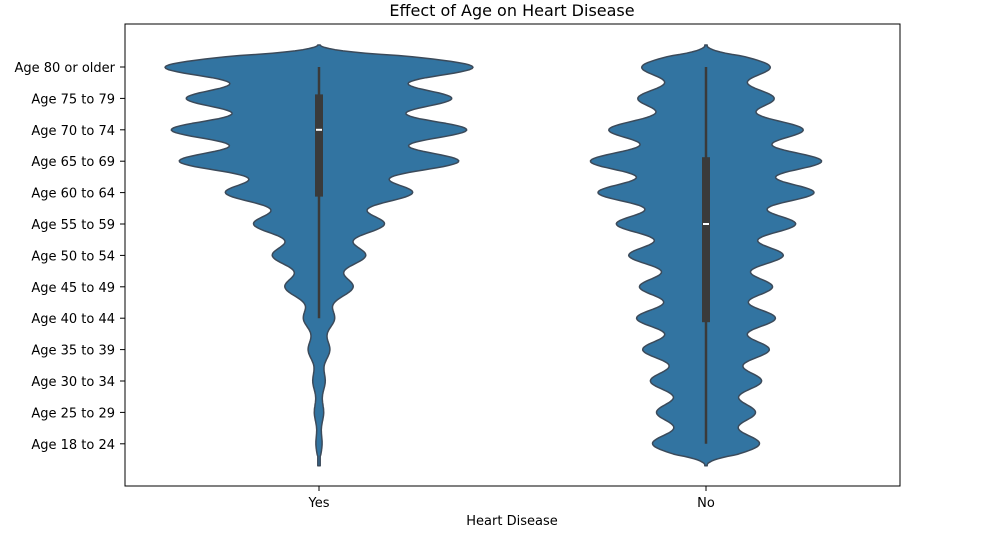 The image size is (1000, 552). What do you see at coordinates (73, 162) in the screenshot?
I see `y-tick-label: Age 65 to 69` at bounding box center [73, 162].